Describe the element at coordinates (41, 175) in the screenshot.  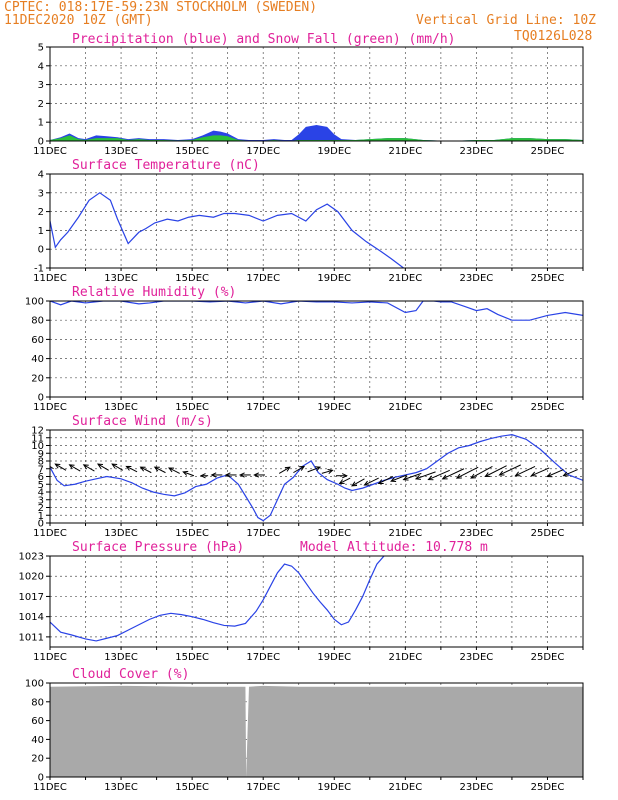
I see `panel2-ytick-label: 4` at that location.